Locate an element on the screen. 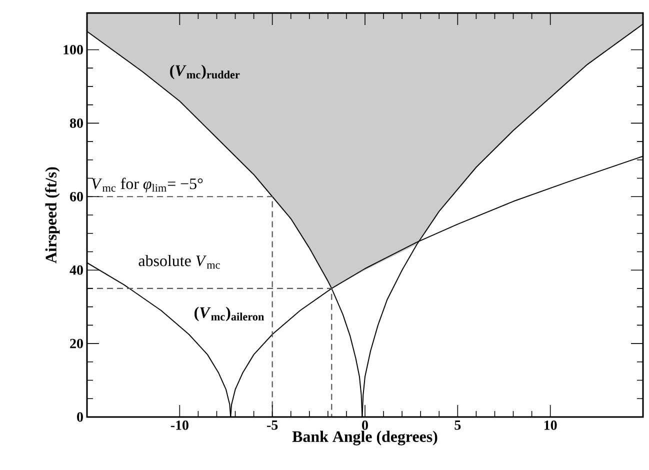 This screenshot has width=649, height=470. annotation: absolute V$_{mc}$ is located at coordinates (179, 261).